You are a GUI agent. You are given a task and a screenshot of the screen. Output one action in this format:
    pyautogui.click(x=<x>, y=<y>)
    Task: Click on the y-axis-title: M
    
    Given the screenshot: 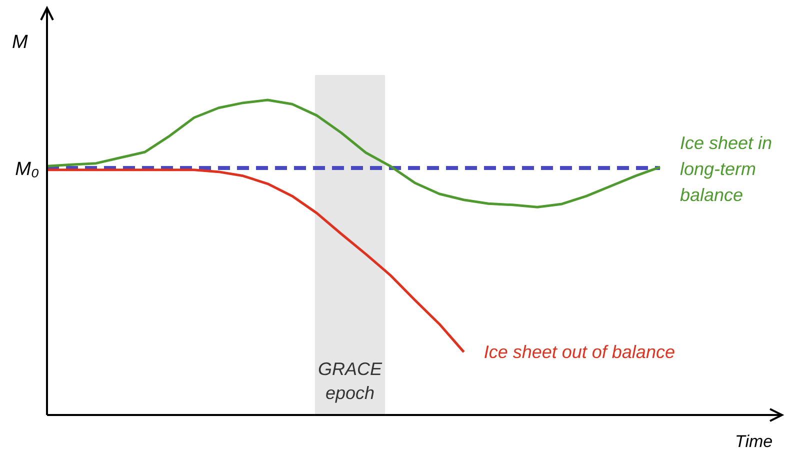 What is the action you would take?
    pyautogui.click(x=20, y=42)
    